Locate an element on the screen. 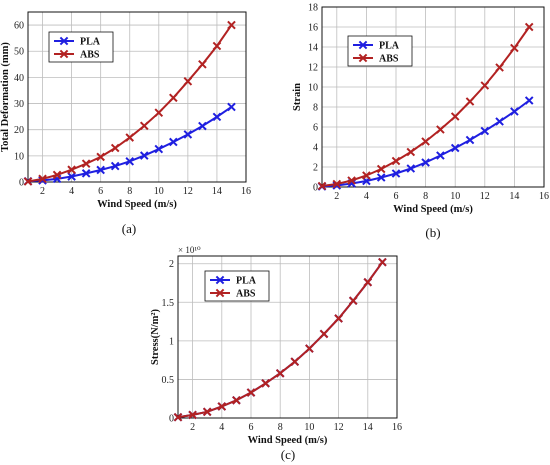 The image size is (550, 465). y-tick-label: 4 is located at coordinates (315, 148).